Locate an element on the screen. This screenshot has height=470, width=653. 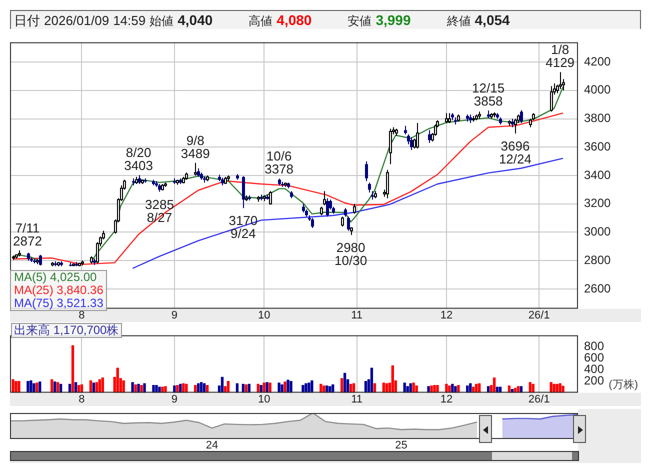
annotation: 3696 12/24 is located at coordinates (515, 152).